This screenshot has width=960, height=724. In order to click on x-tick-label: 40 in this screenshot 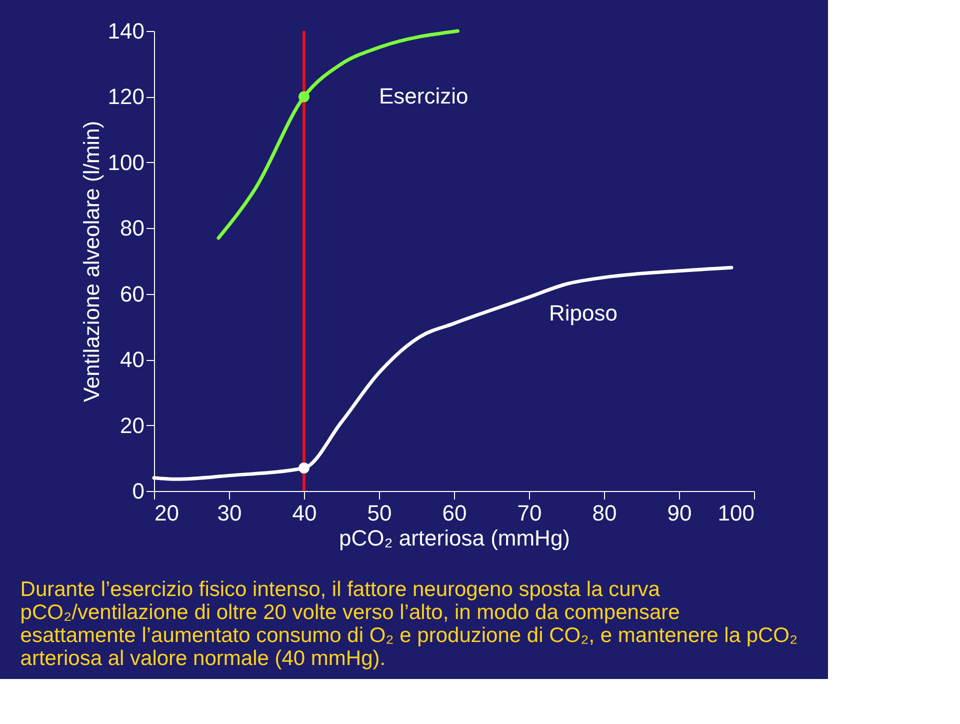, I will do `click(304, 513)`.